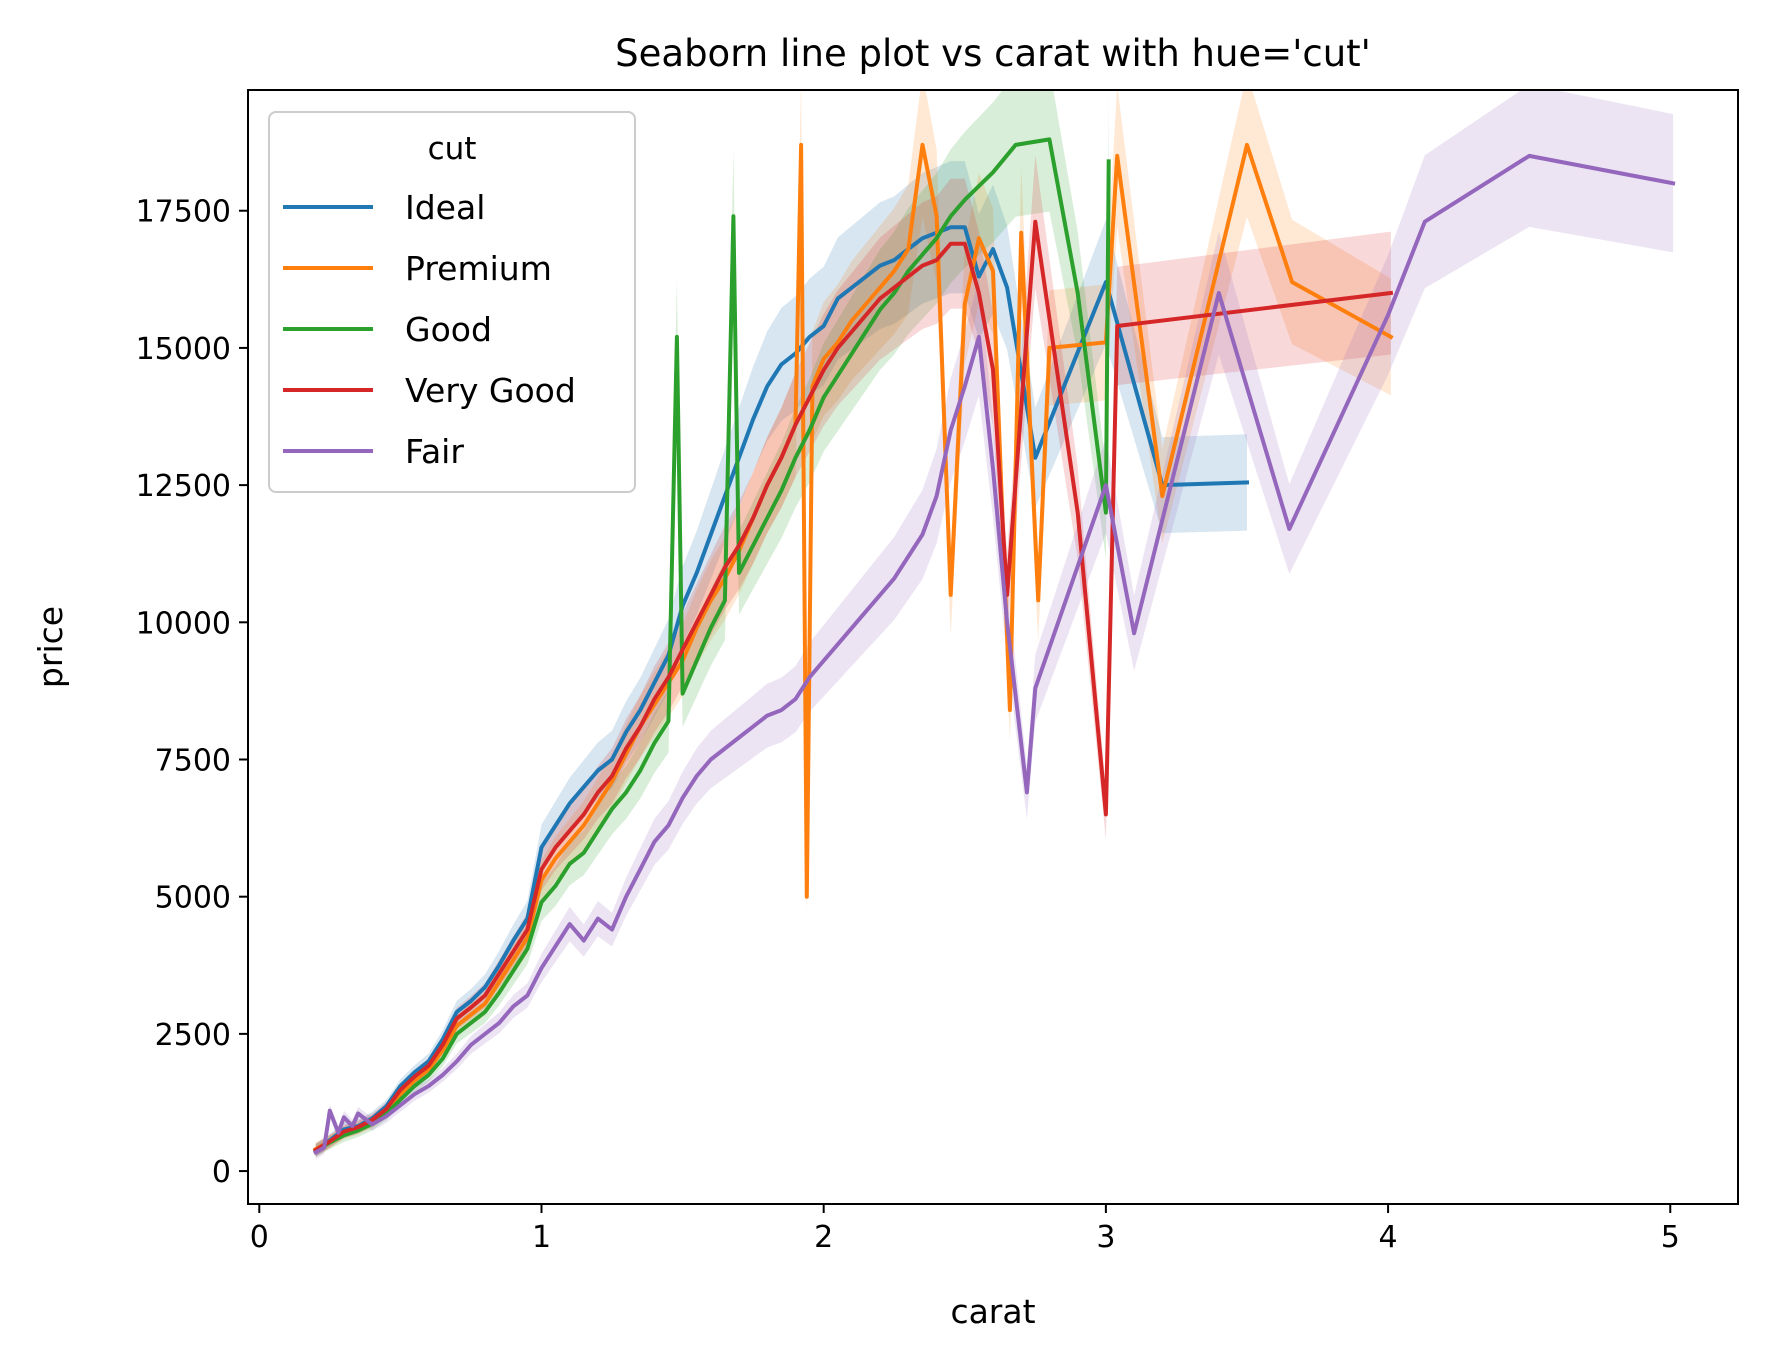 The height and width of the screenshot is (1357, 1766). I want to click on x-tick-label: 1, so click(541, 1237).